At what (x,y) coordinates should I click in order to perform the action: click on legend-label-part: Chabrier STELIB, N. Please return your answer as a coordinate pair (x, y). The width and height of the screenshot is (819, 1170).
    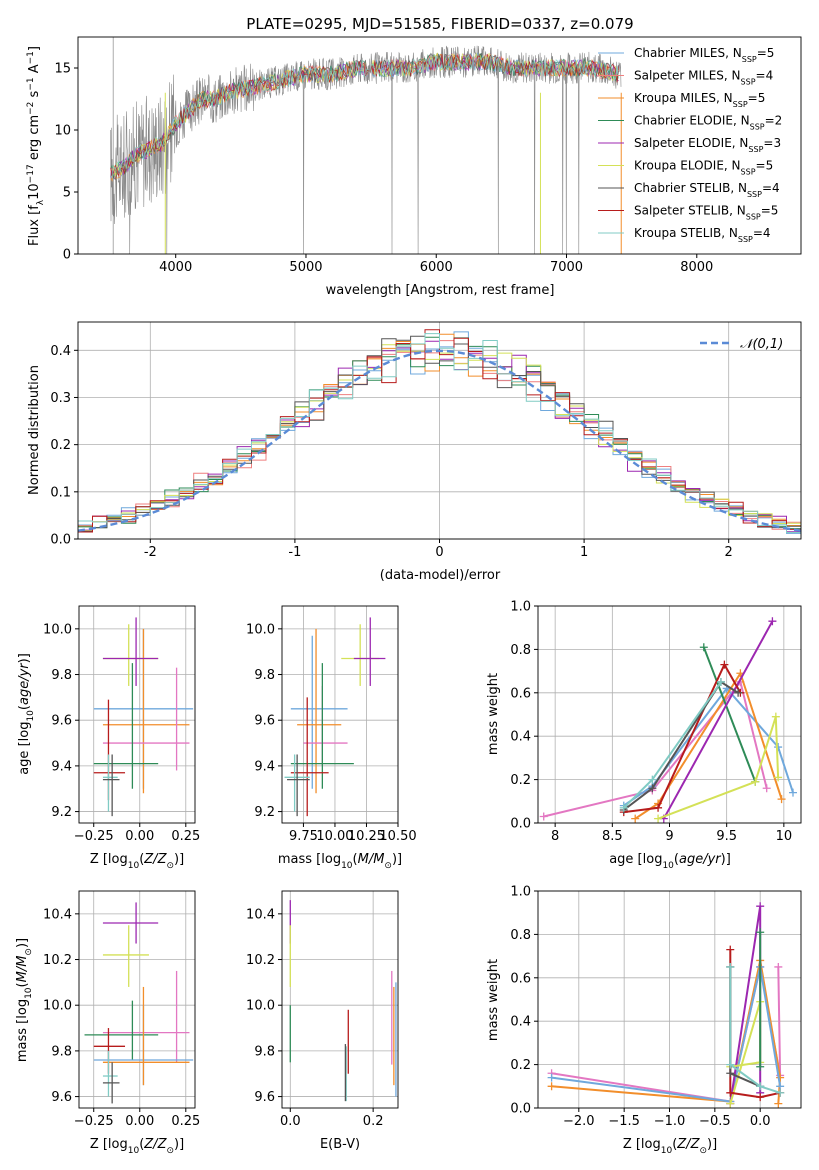
    Looking at the image, I should click on (690, 188).